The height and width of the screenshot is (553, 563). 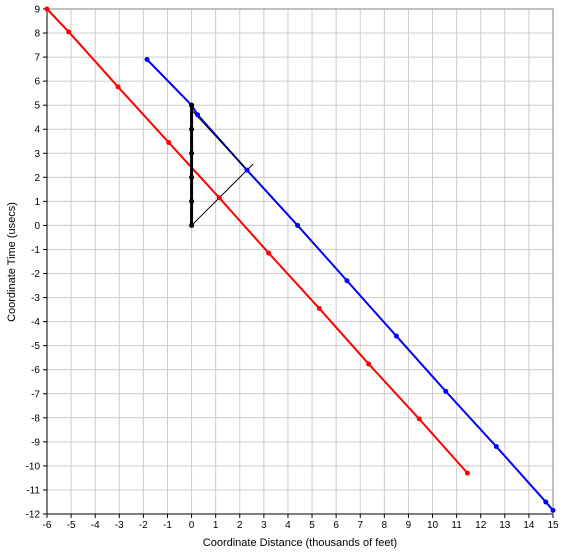 I want to click on x-tick-label: 7, so click(x=360, y=525).